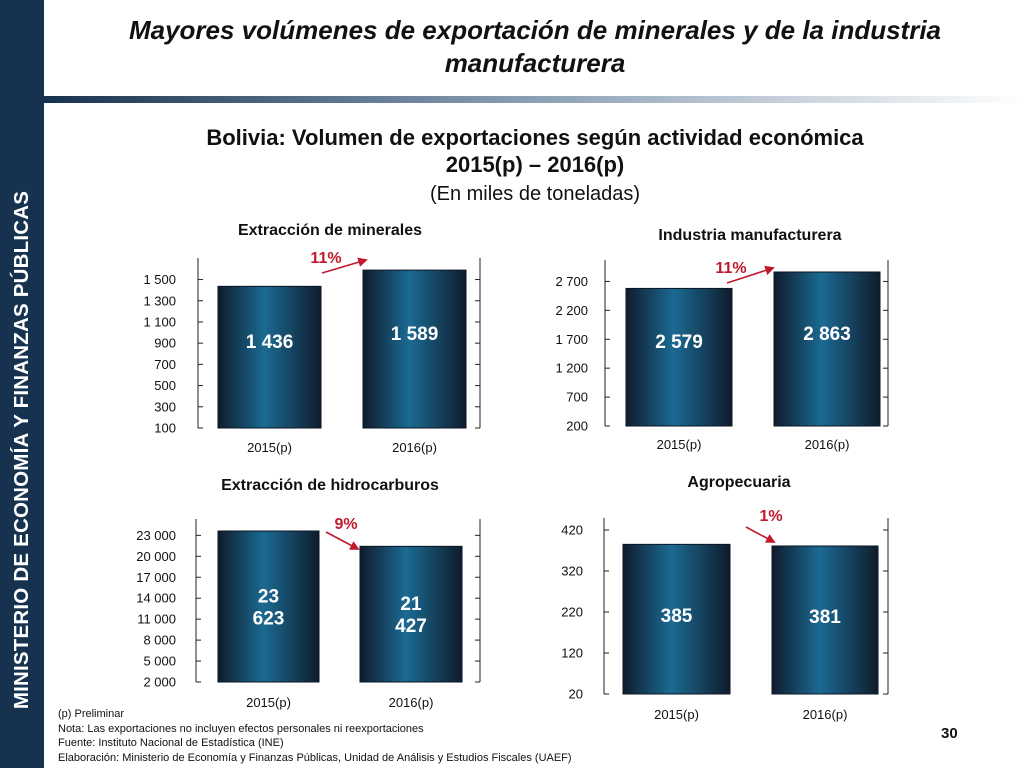 This screenshot has width=1024, height=768. Describe the element at coordinates (572, 612) in the screenshot. I see `y-tick-label: 220` at that location.